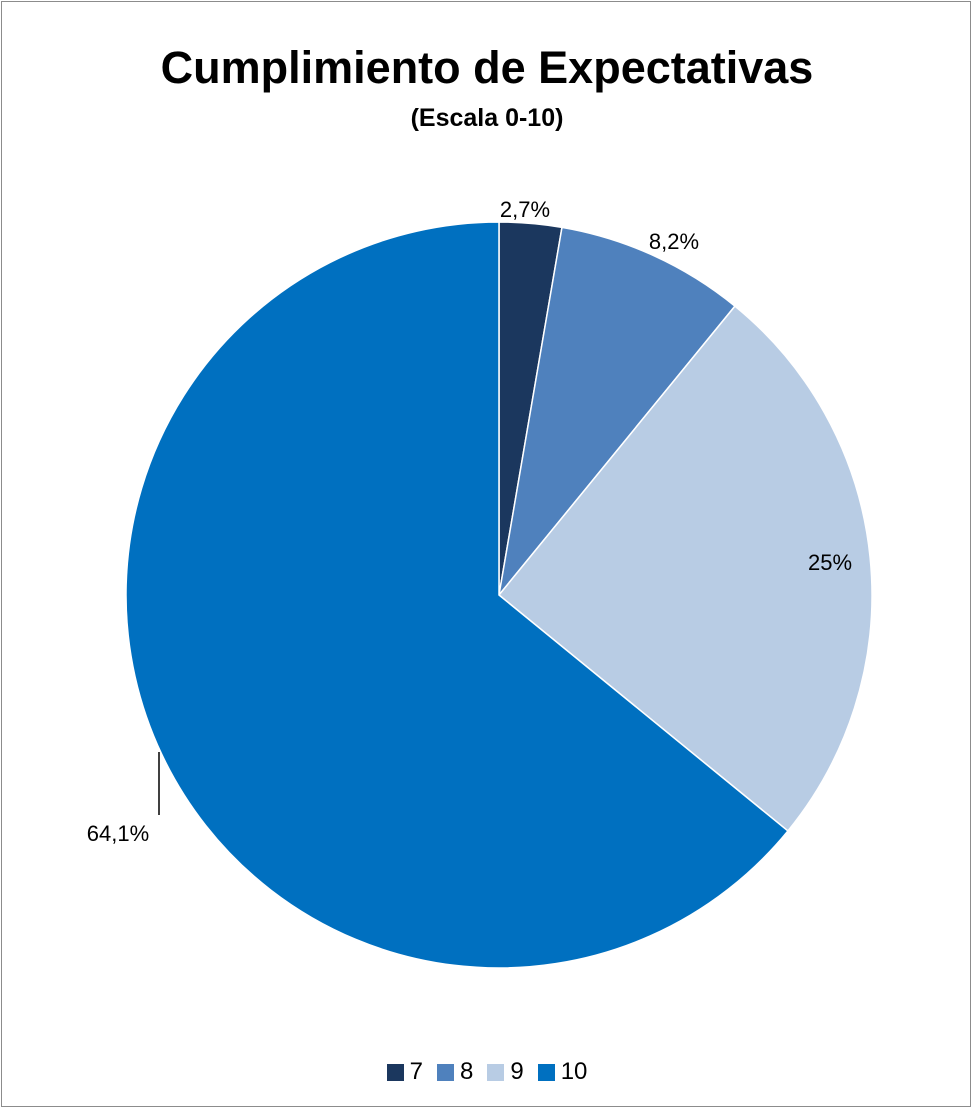 The image size is (974, 1110). I want to click on legend-label: 7, so click(416, 1072).